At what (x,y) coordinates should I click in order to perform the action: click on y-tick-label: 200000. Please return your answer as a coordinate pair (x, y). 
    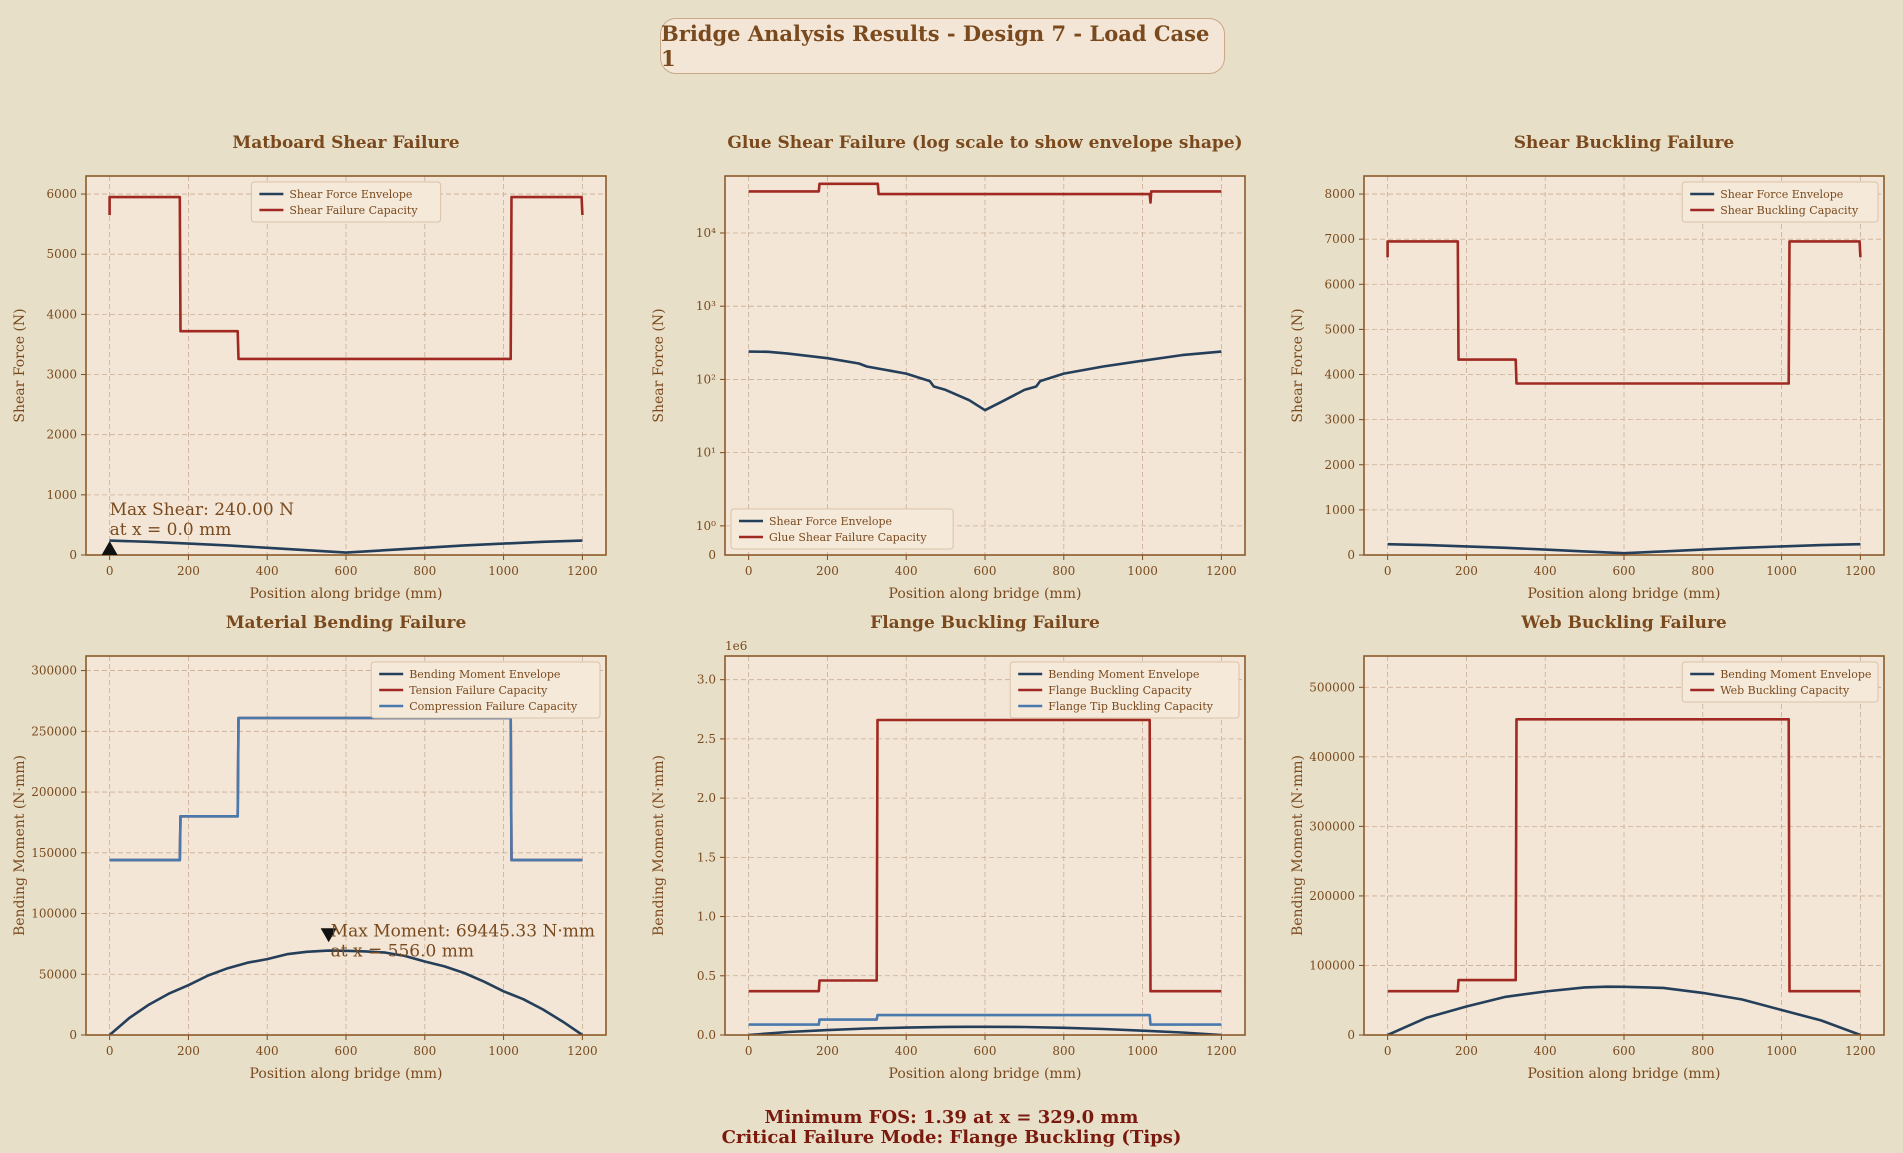
    Looking at the image, I should click on (54, 792).